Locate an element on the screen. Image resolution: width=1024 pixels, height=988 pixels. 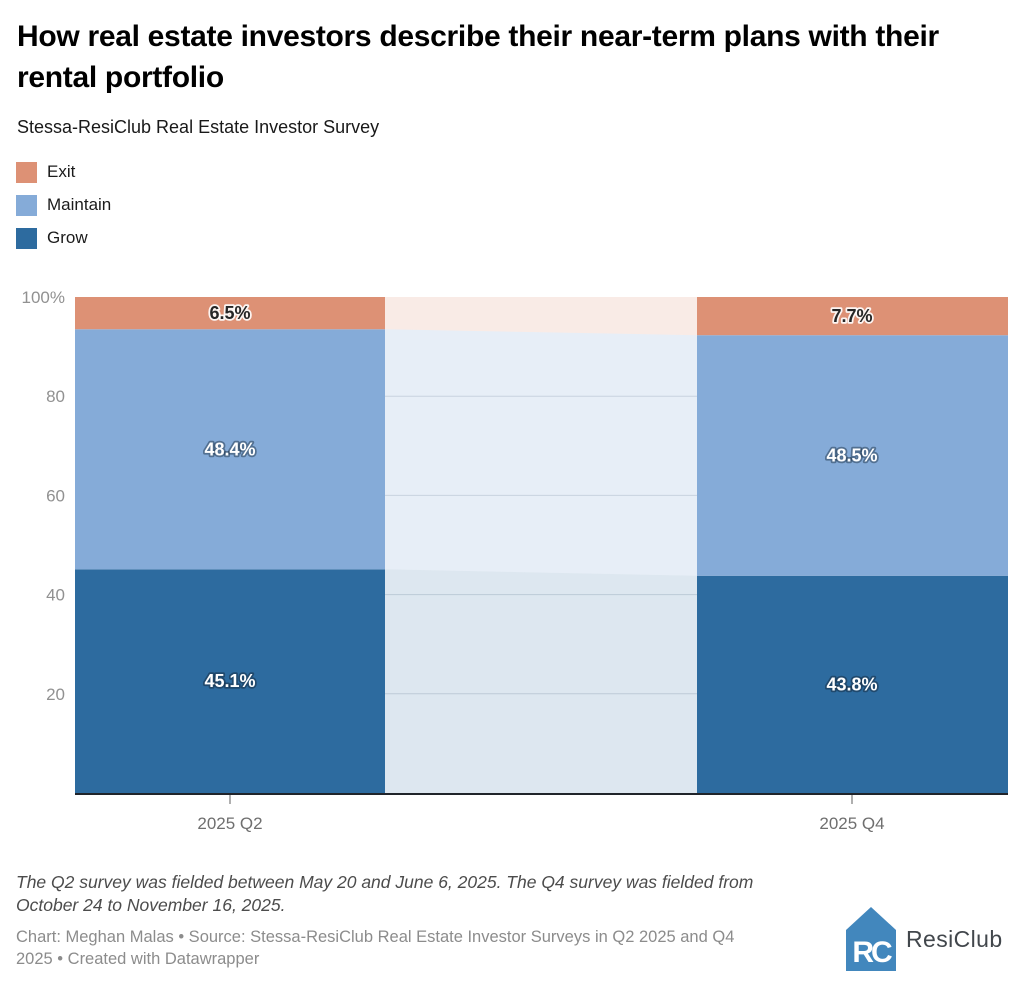
legend-swatch-grow is located at coordinates (26, 238).